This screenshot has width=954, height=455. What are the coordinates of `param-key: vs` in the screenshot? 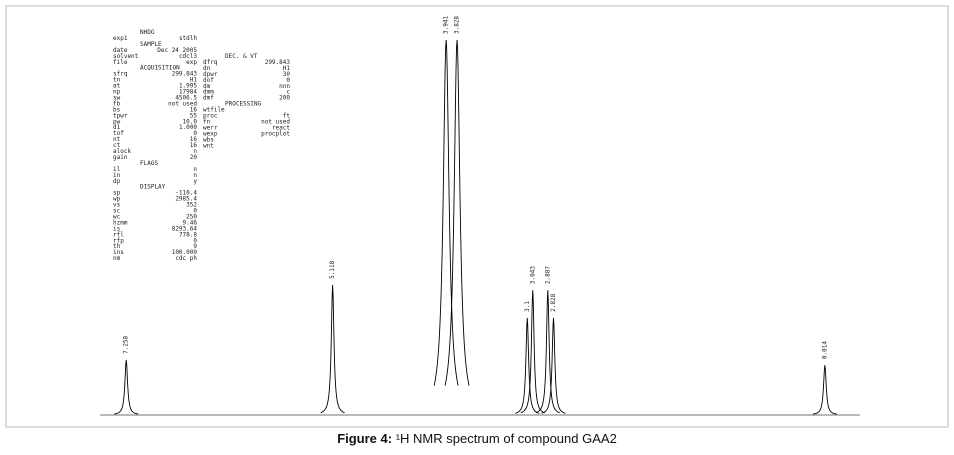 It's located at (117, 205).